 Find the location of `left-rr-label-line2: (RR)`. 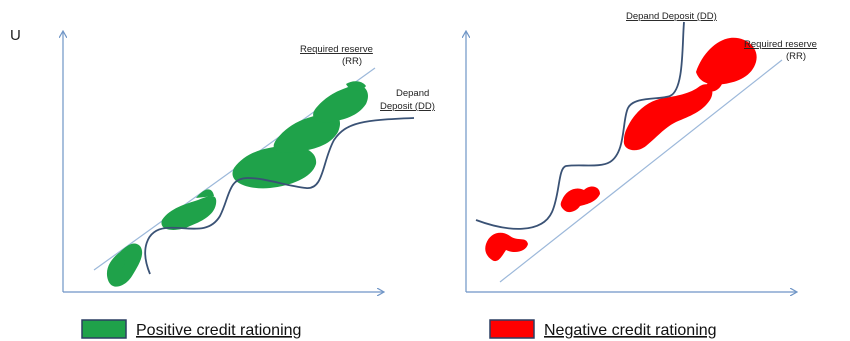

left-rr-label-line2: (RR) is located at coordinates (352, 61).